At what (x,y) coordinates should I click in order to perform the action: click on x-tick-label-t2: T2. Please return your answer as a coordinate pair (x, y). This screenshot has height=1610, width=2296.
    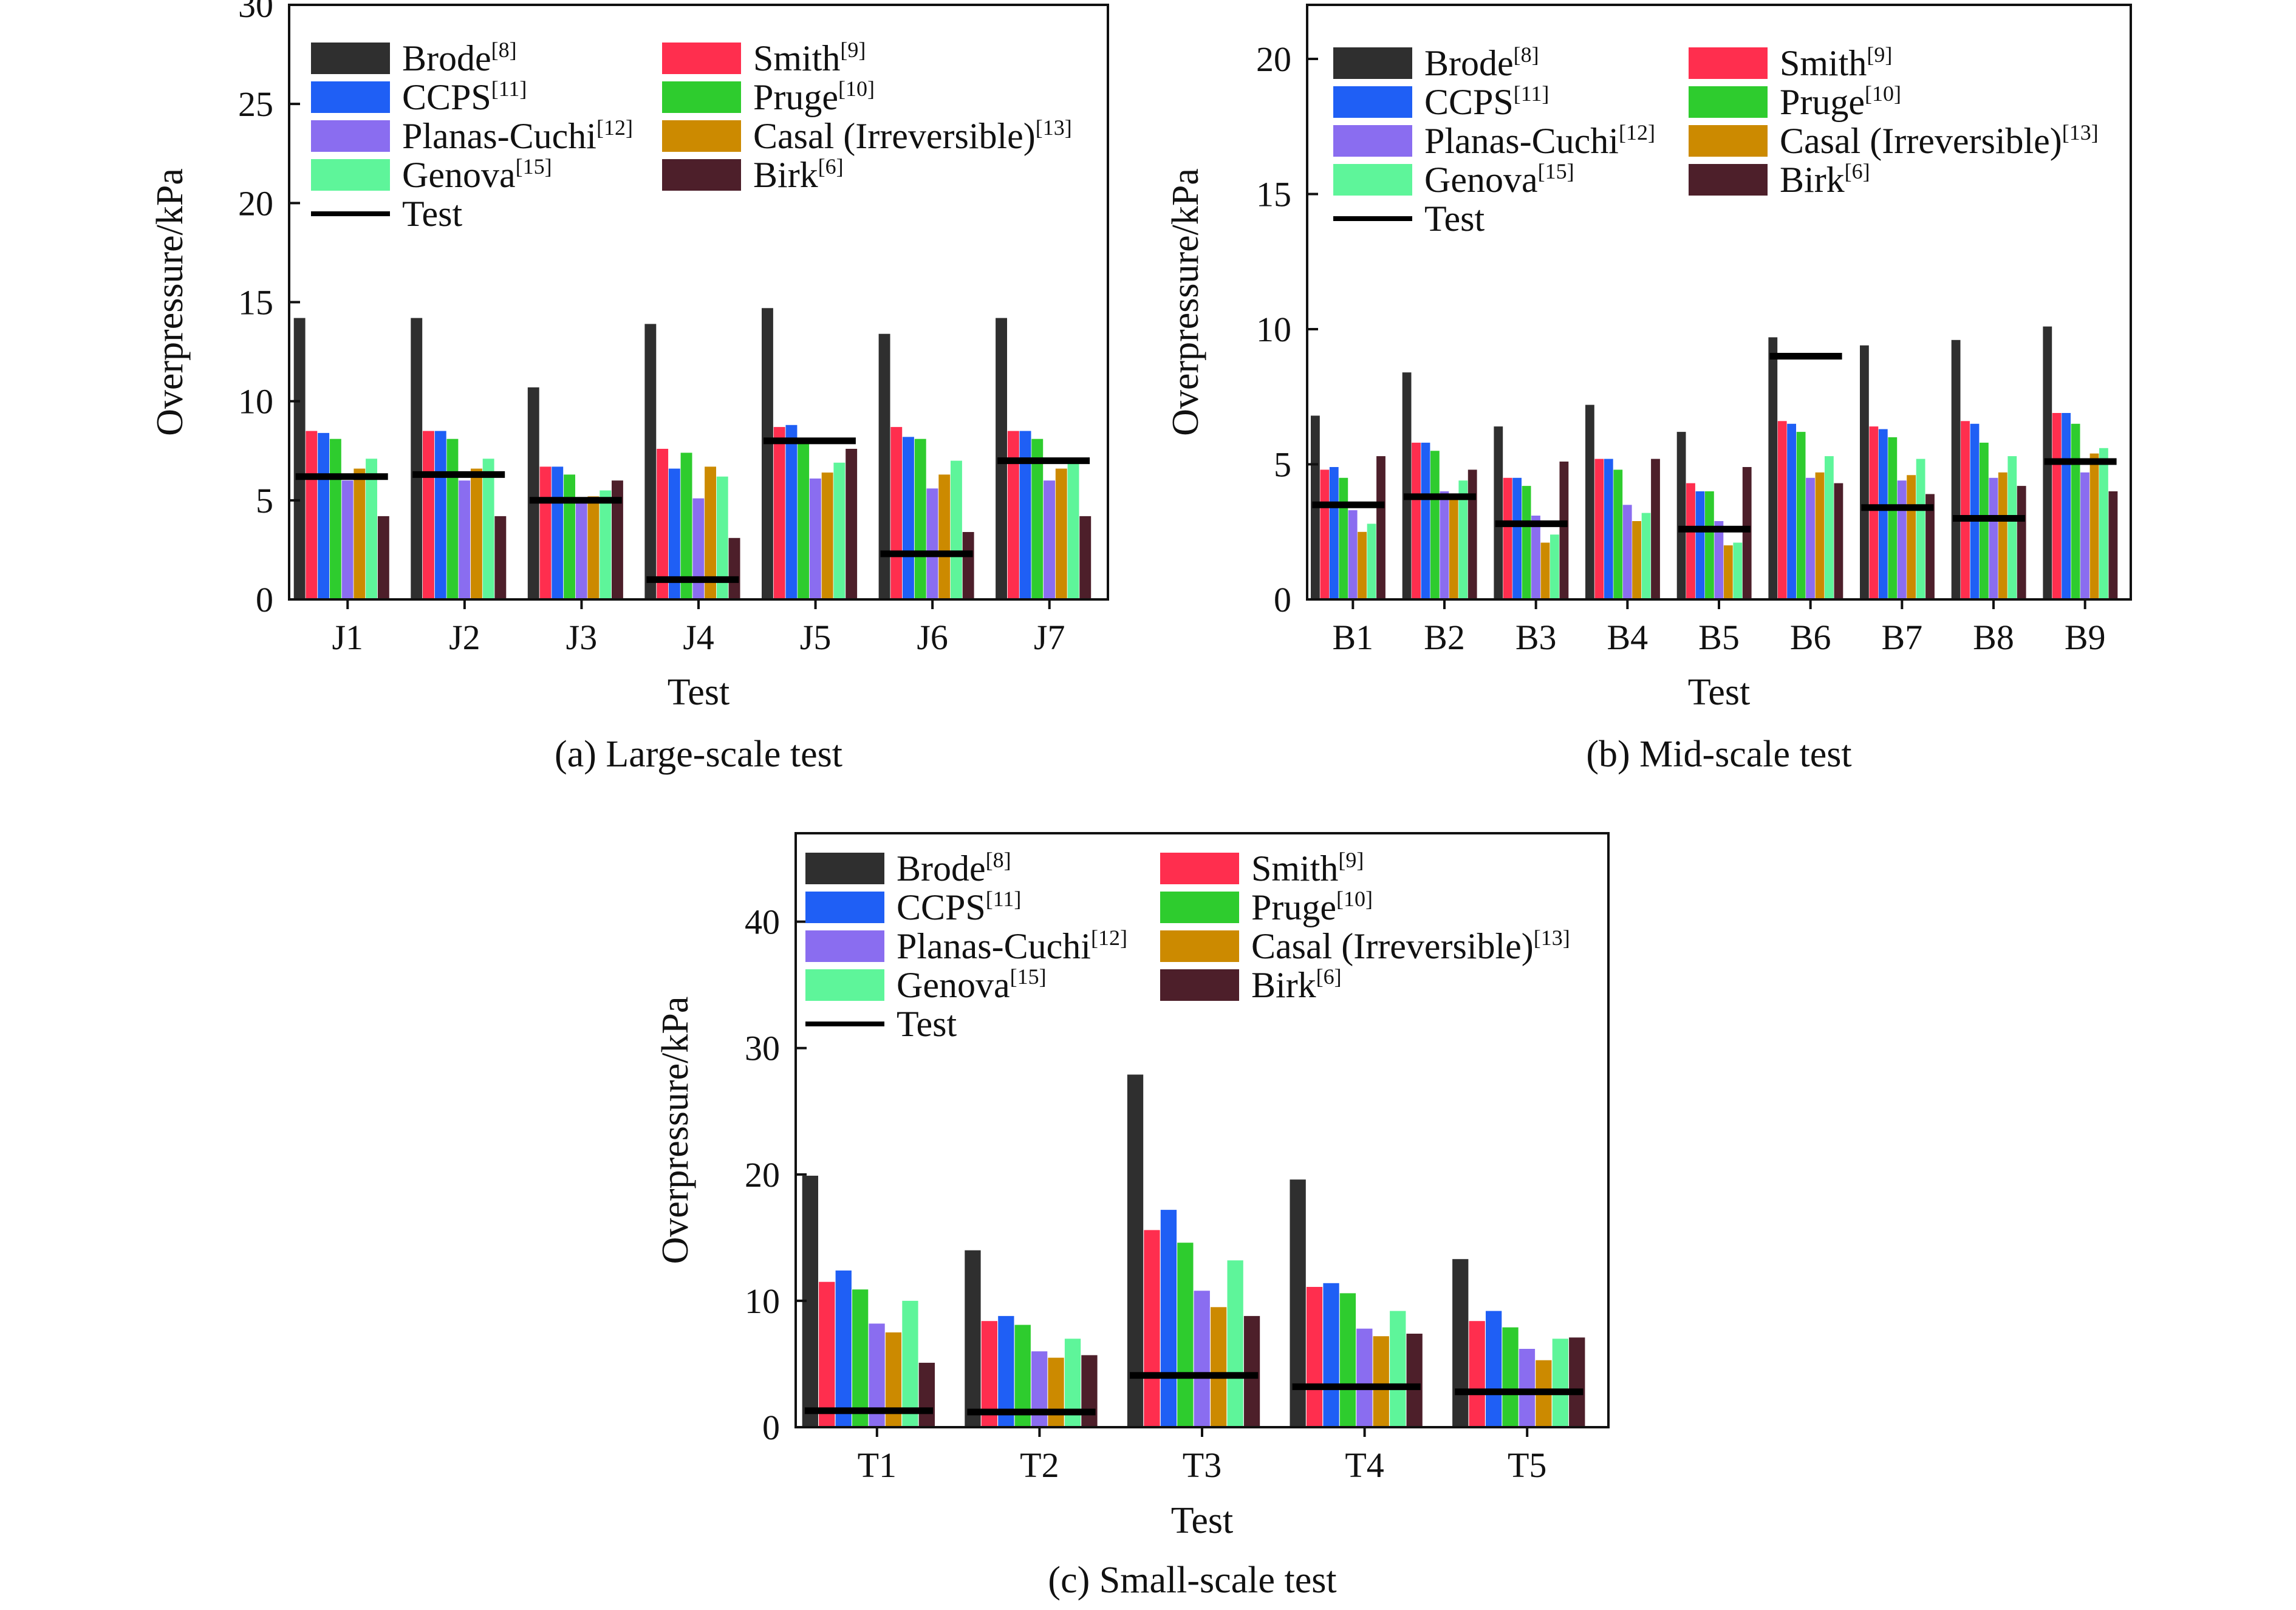
    Looking at the image, I should click on (1039, 1465).